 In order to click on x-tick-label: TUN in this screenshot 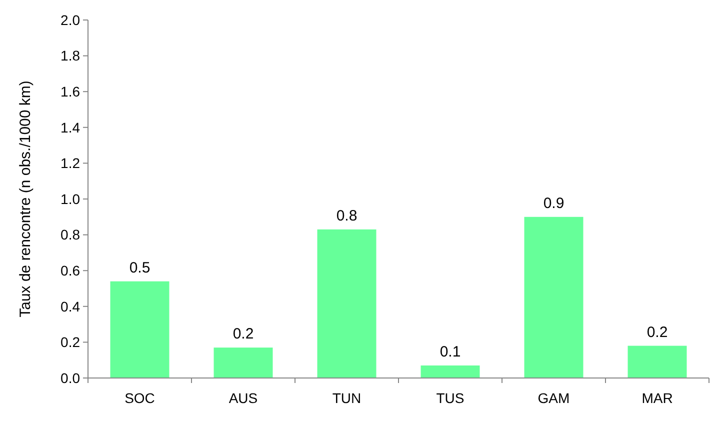, I will do `click(347, 398)`.